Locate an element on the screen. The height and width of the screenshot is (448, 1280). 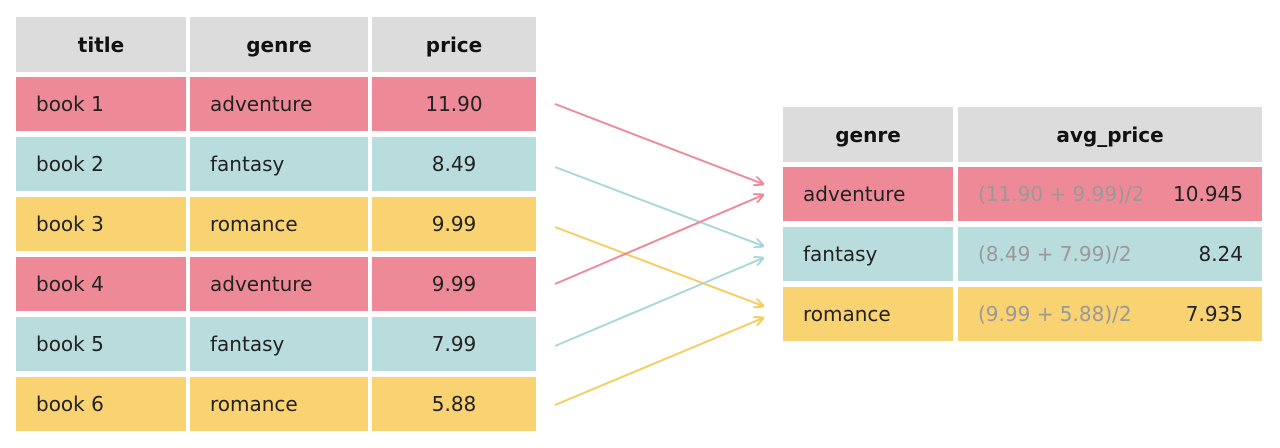
header-cell: avg_price is located at coordinates (1110, 134).